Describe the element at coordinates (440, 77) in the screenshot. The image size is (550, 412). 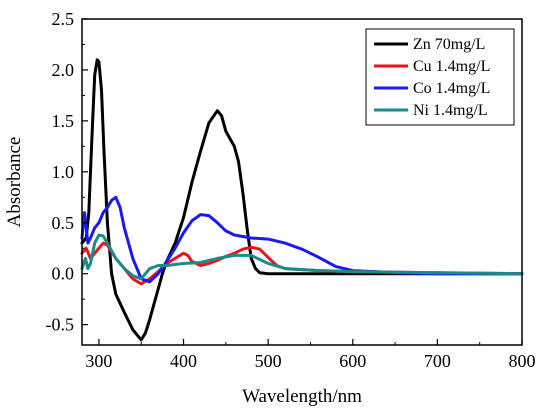
I see `legend: Zn 70mg/L Cu 1.4mg/L Co 1.4mg/L Ni 1.4mg/L` at that location.